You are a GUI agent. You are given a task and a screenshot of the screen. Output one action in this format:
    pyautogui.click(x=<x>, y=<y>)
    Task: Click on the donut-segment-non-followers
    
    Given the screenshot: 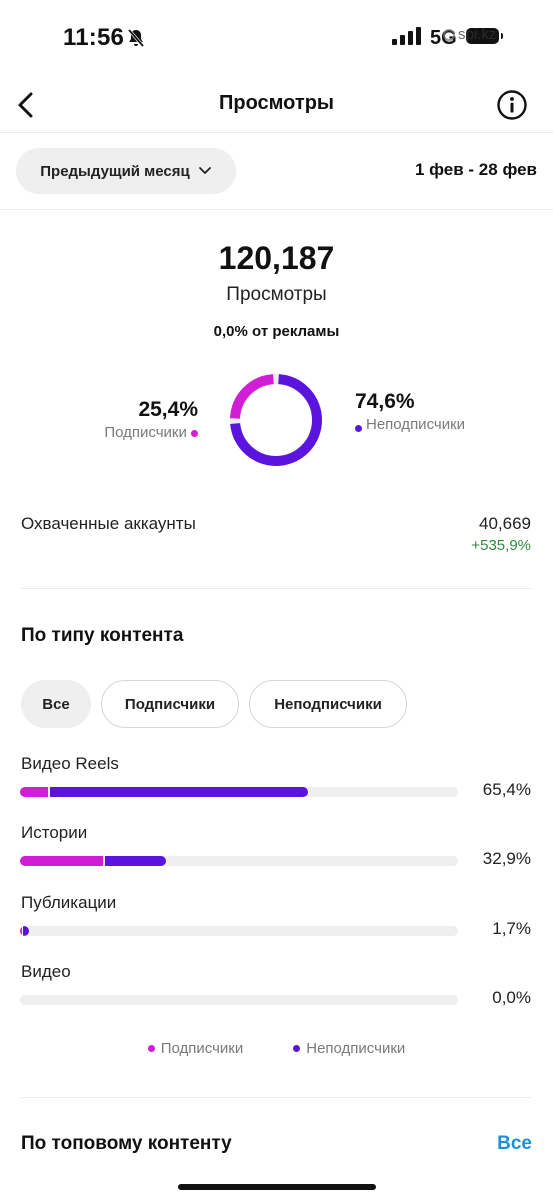 What is the action you would take?
    pyautogui.click(x=276, y=420)
    